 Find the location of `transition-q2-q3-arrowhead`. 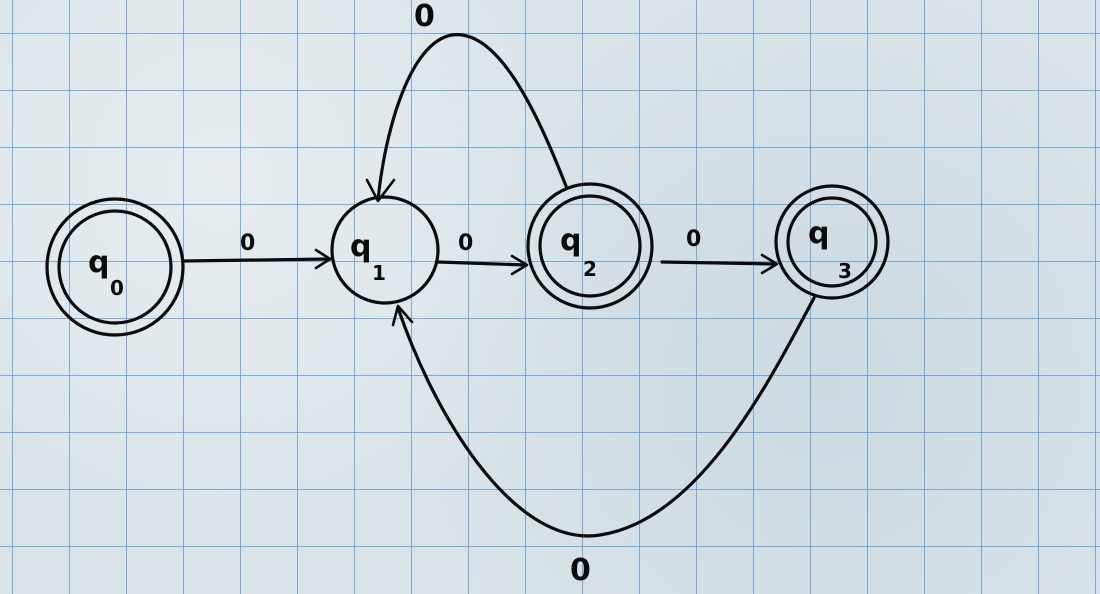

transition-q2-q3-arrowhead is located at coordinates (769, 264).